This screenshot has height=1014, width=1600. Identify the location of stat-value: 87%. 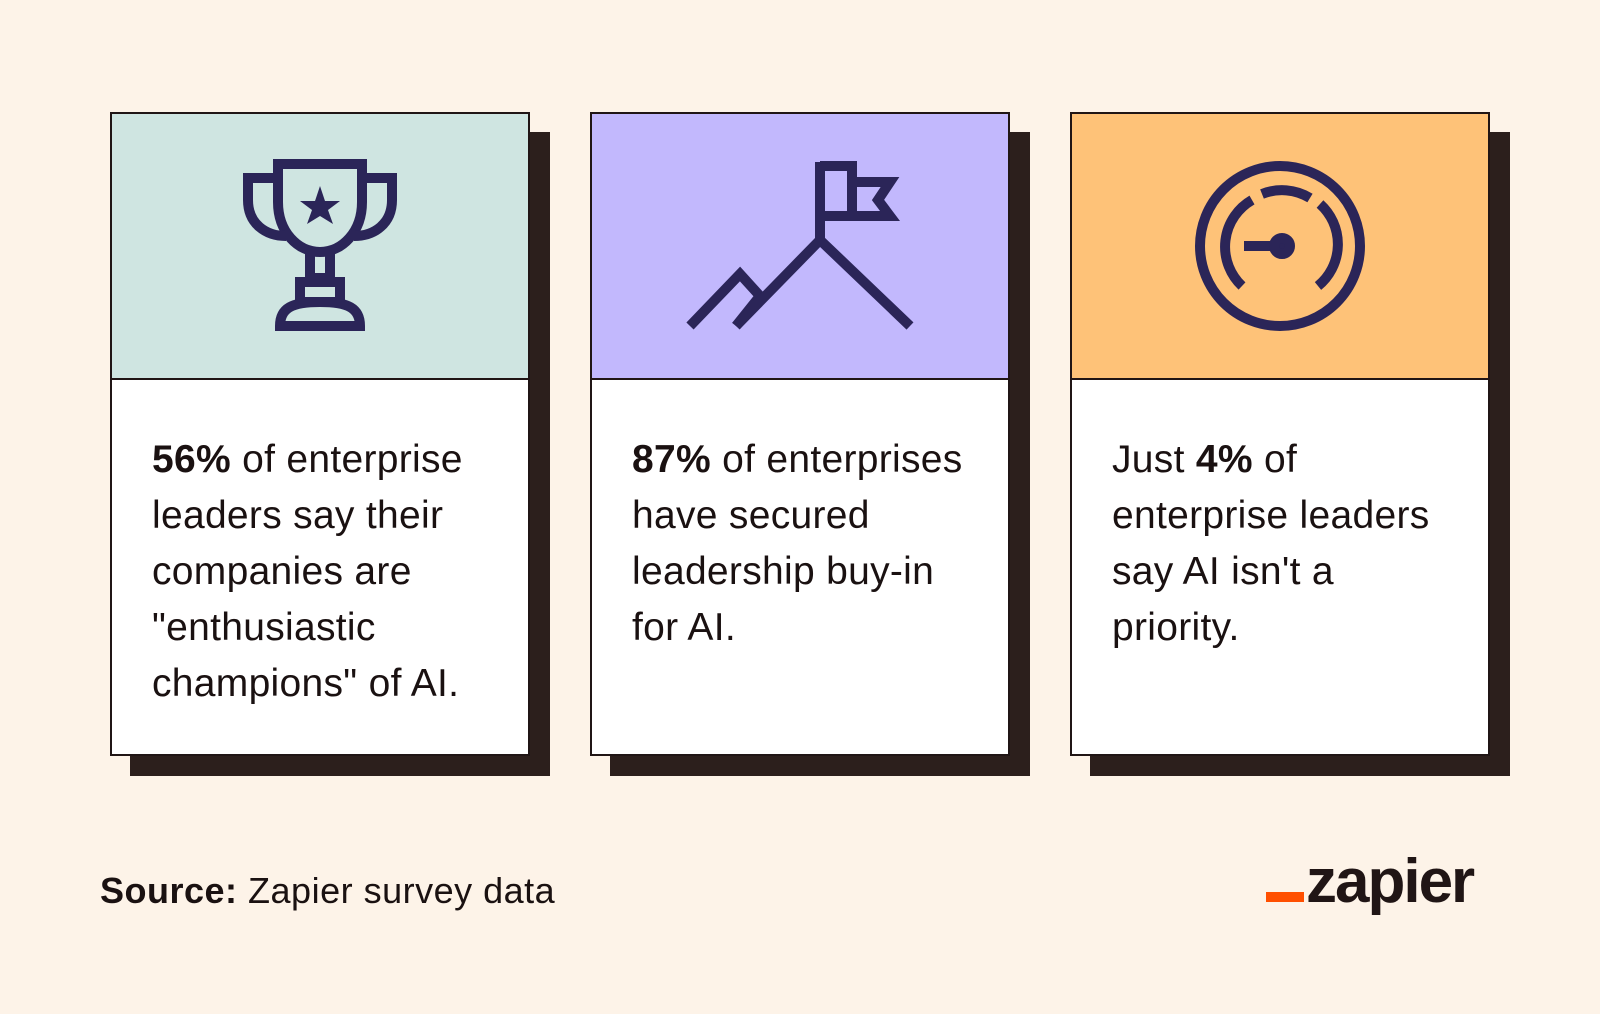
(671, 459).